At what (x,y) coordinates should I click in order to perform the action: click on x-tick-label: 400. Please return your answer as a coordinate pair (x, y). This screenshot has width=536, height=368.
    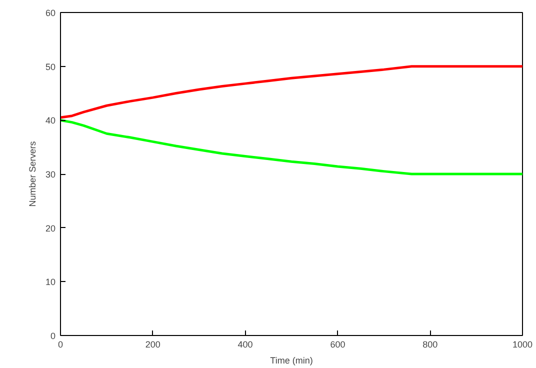
    Looking at the image, I should click on (245, 345).